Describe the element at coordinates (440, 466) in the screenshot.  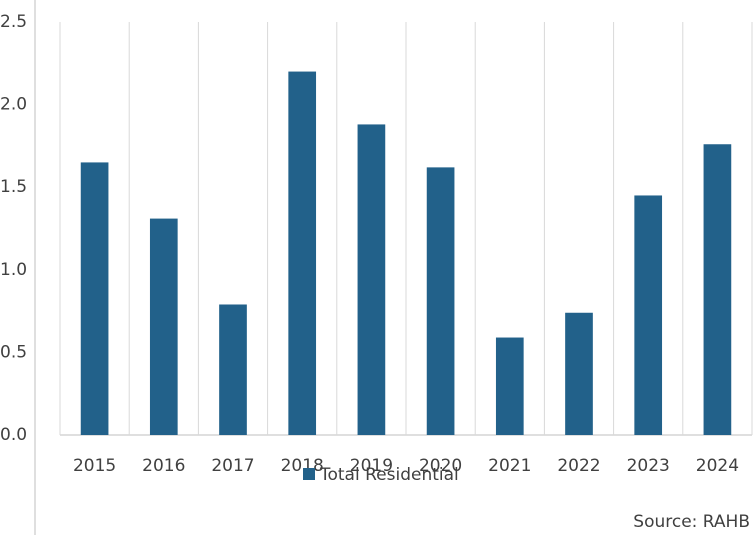
I see `x-tick-label: 2020` at that location.